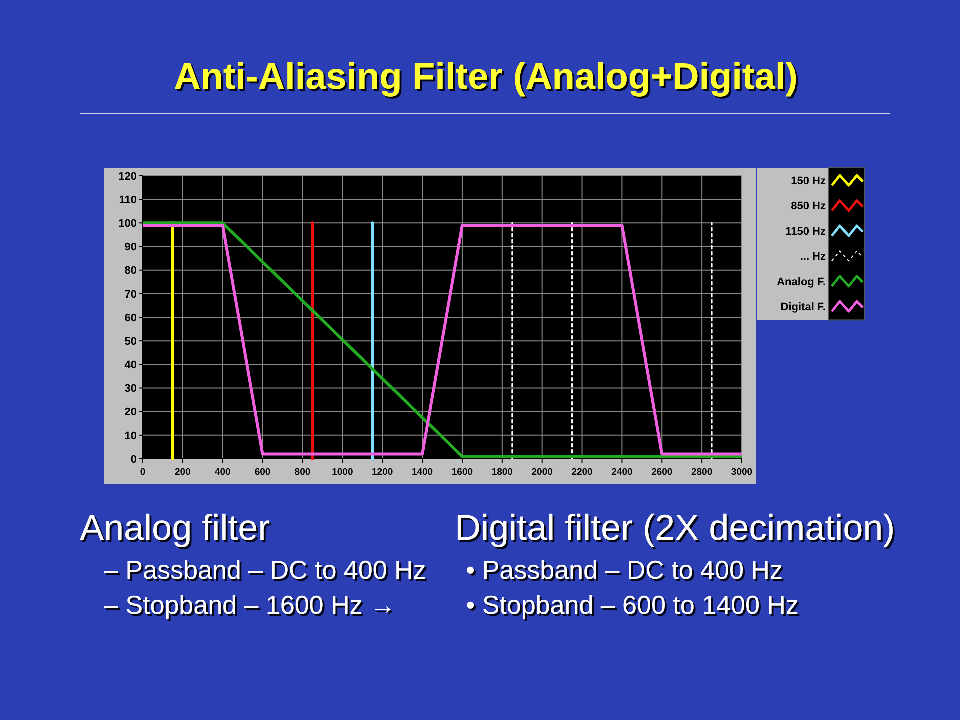 This screenshot has height=720, width=960. Describe the element at coordinates (622, 472) in the screenshot. I see `x-tick-label: 2400` at that location.